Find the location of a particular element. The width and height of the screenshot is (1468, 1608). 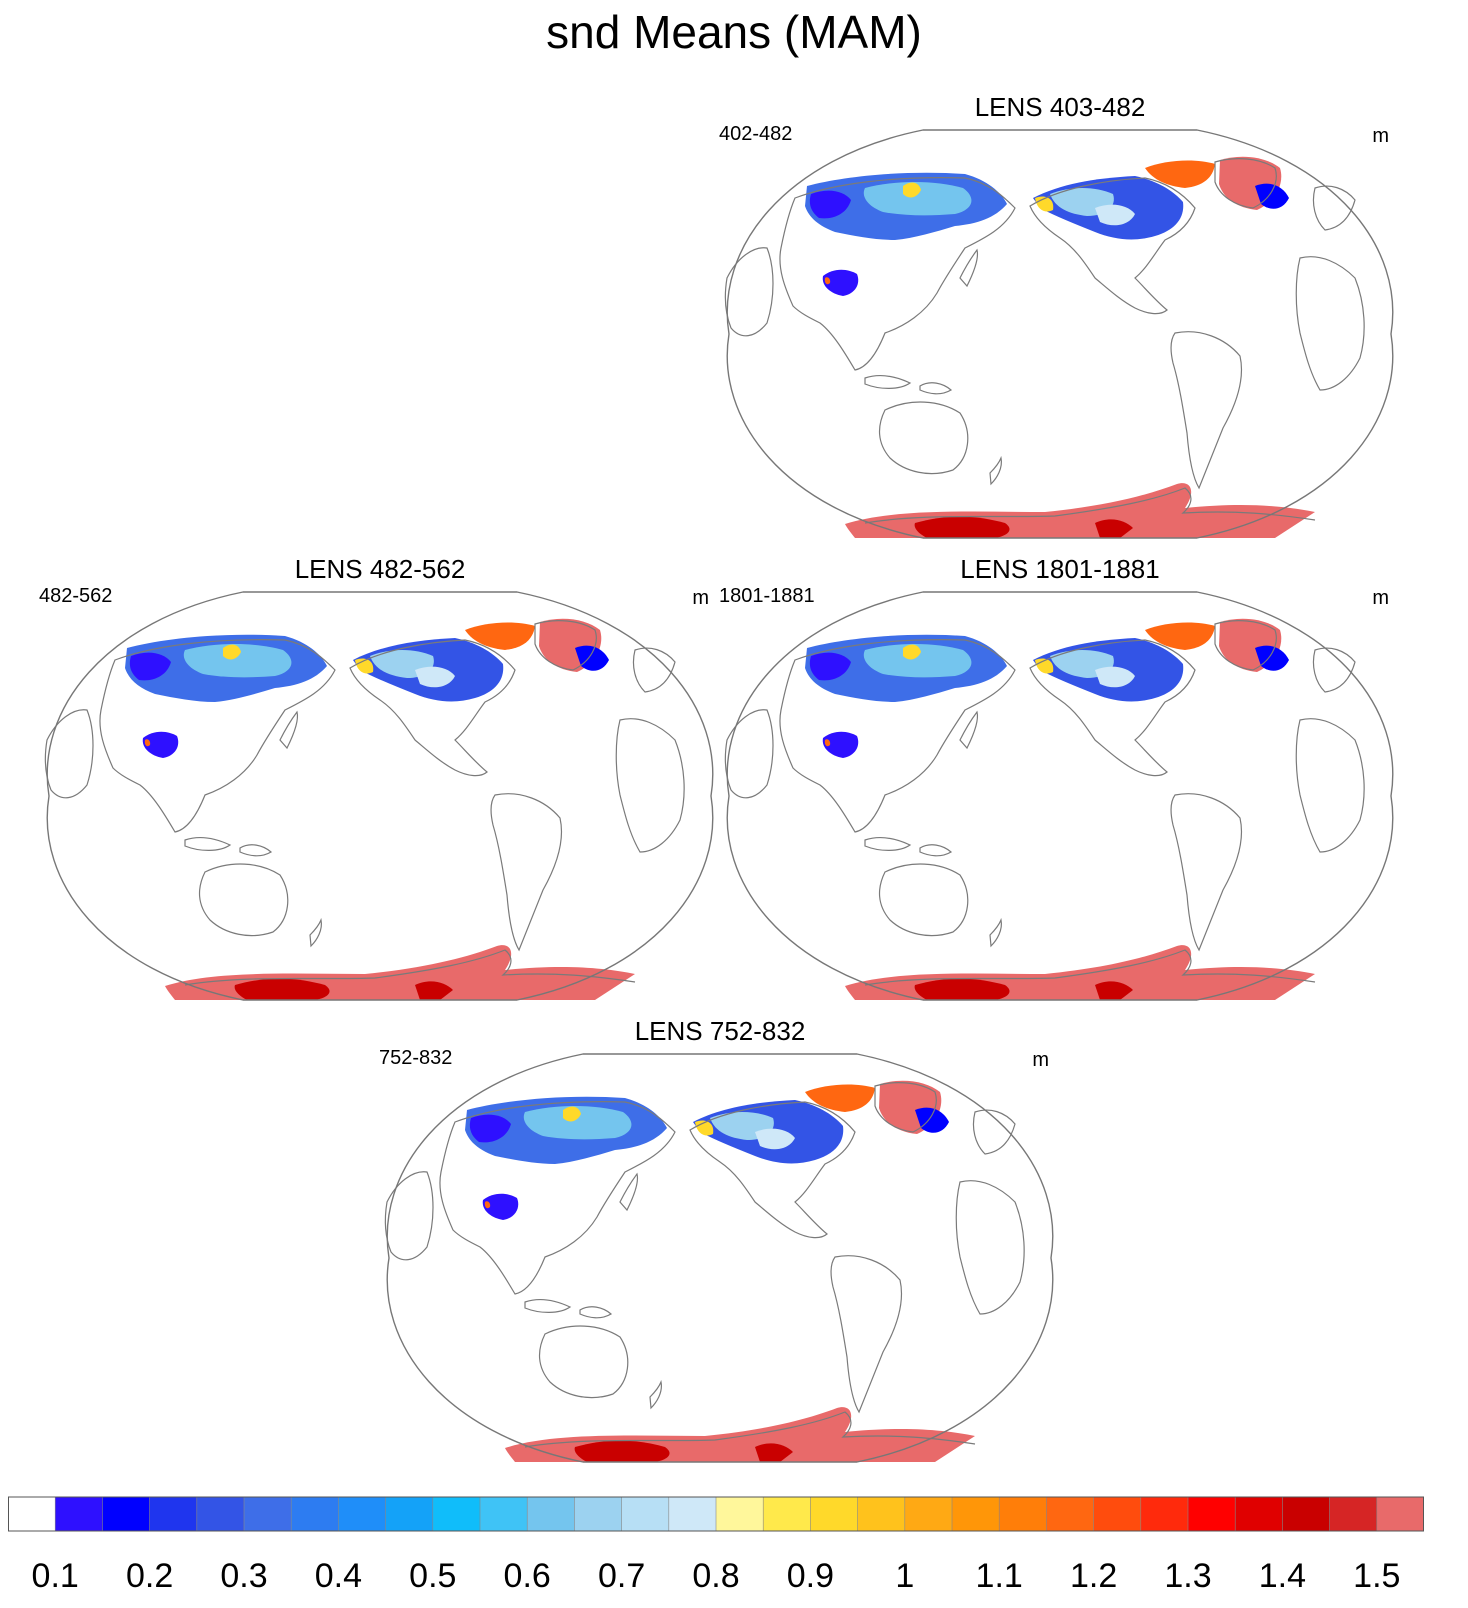

panel-title: LENS 1801-1881 is located at coordinates (1060, 569).